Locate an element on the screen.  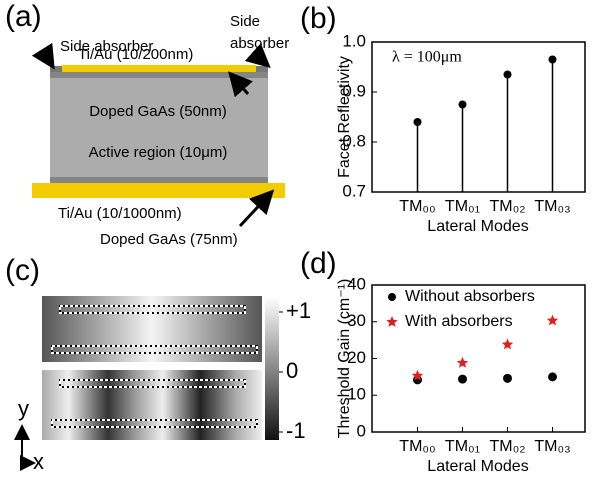
panel-label: (a) is located at coordinates (23, 16).